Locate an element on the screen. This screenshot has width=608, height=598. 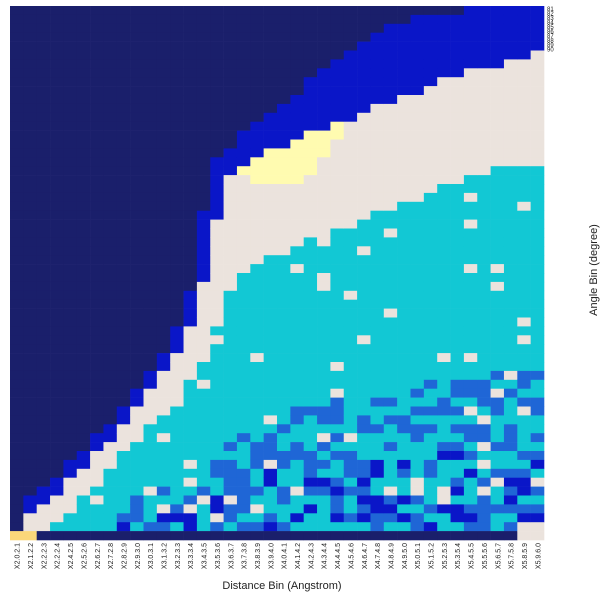
x-tick-label: X4.2.4.3 is located at coordinates (311, 556).